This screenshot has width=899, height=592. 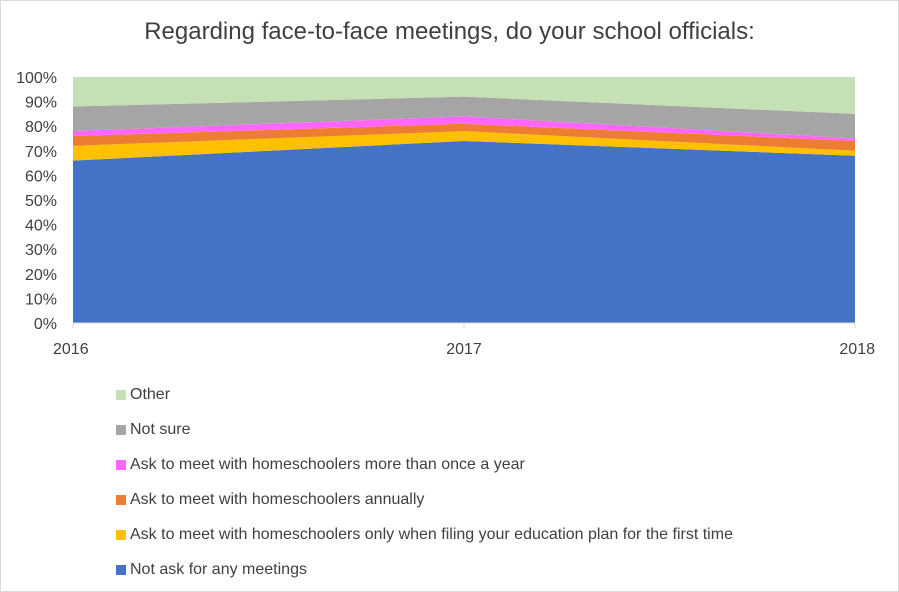 What do you see at coordinates (41, 103) in the screenshot?
I see `y-tick-label: 90%` at bounding box center [41, 103].